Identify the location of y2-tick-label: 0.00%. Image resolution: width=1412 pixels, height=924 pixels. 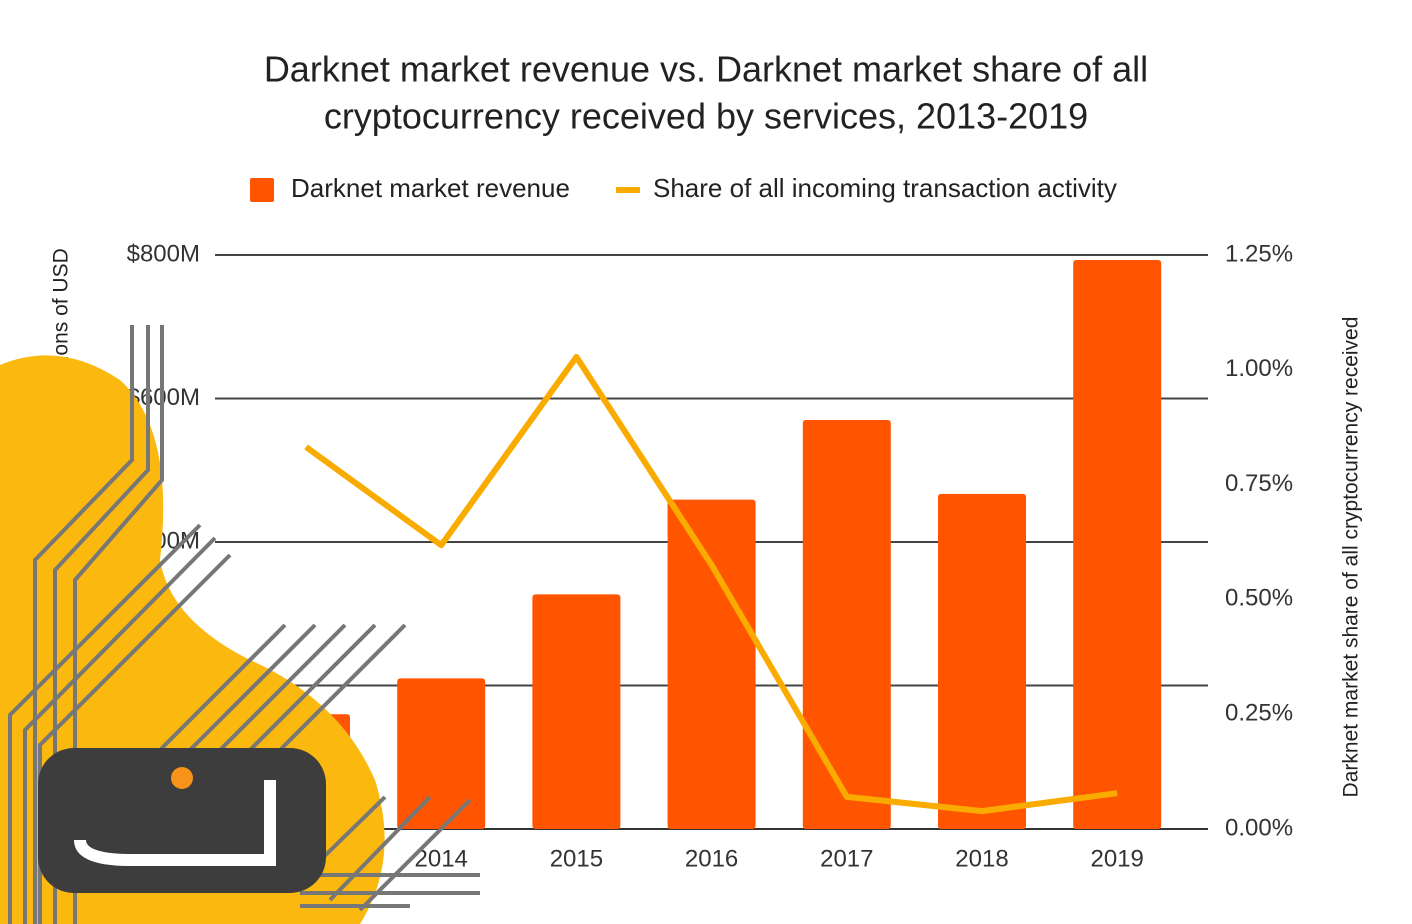
(1259, 827).